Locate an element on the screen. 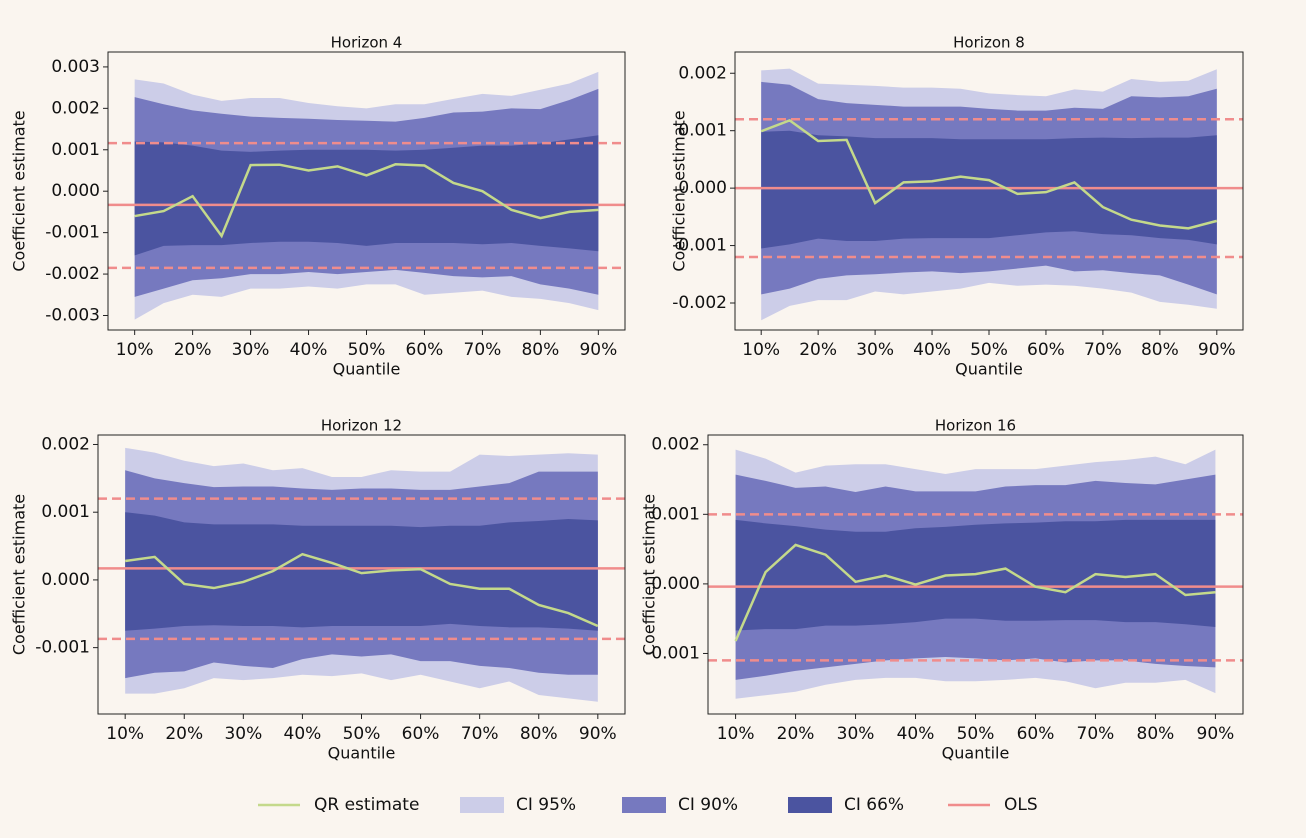 This screenshot has width=1306, height=838. legend-label: QR estimate is located at coordinates (366, 805).